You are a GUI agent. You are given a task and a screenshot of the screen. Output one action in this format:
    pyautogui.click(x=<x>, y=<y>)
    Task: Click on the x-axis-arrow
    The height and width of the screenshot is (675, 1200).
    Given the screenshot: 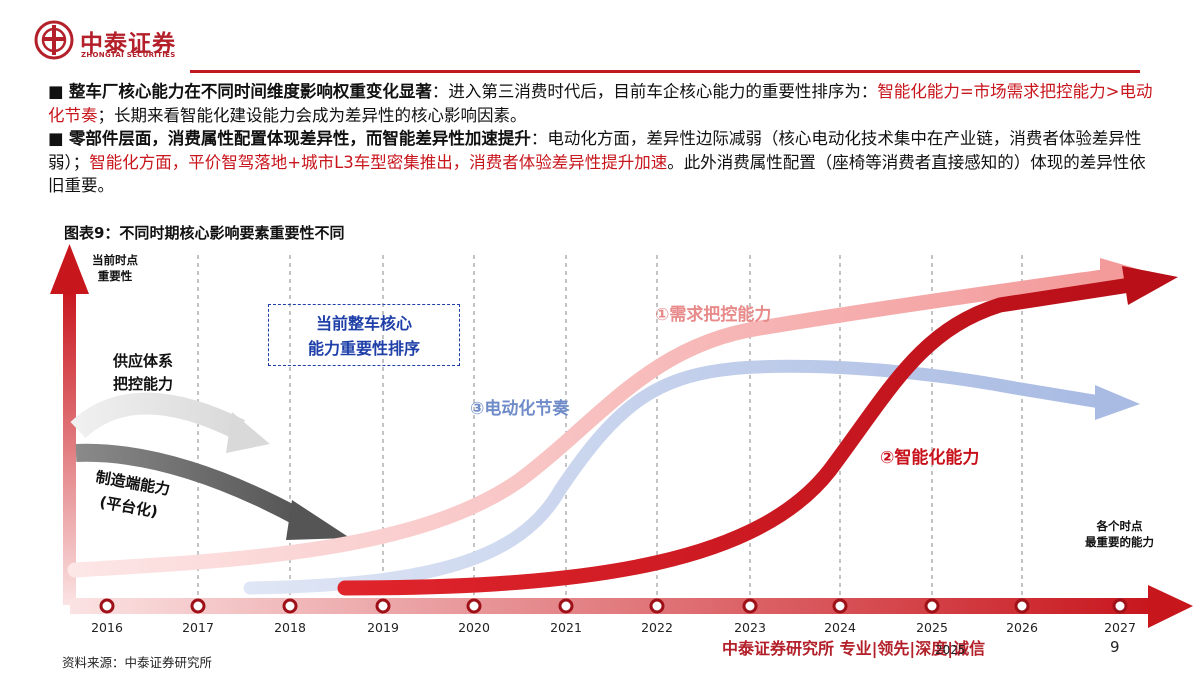 What is the action you would take?
    pyautogui.click(x=631, y=606)
    